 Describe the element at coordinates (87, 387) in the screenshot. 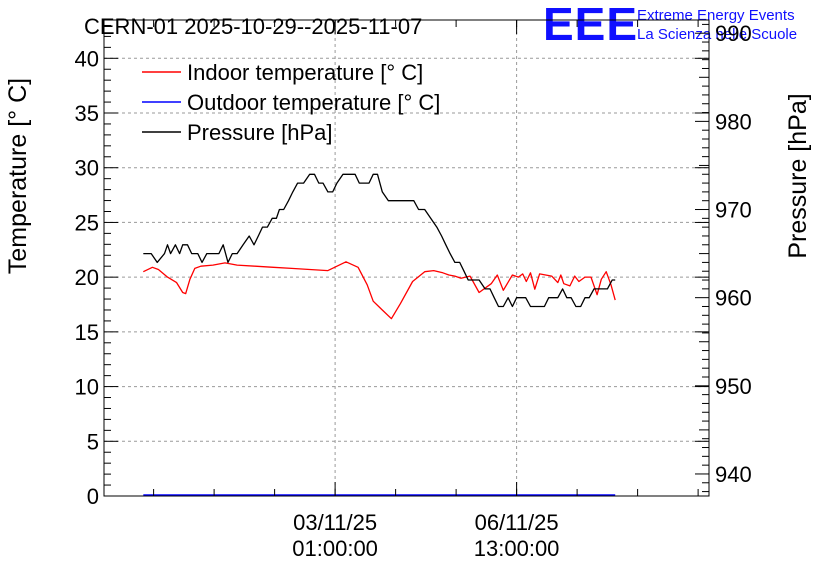

I see `y-tick-label: 10` at that location.